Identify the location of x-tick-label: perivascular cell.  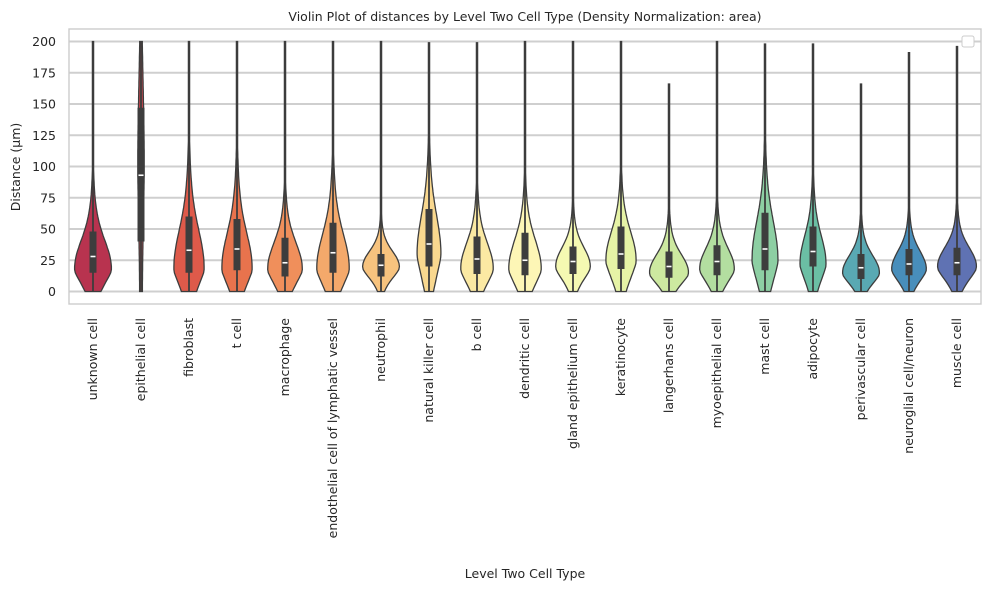
(860, 369).